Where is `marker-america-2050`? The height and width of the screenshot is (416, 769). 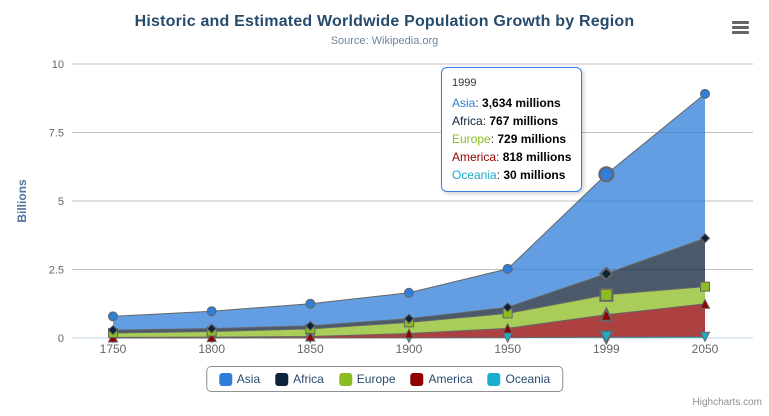
marker-america-2050 is located at coordinates (705, 303).